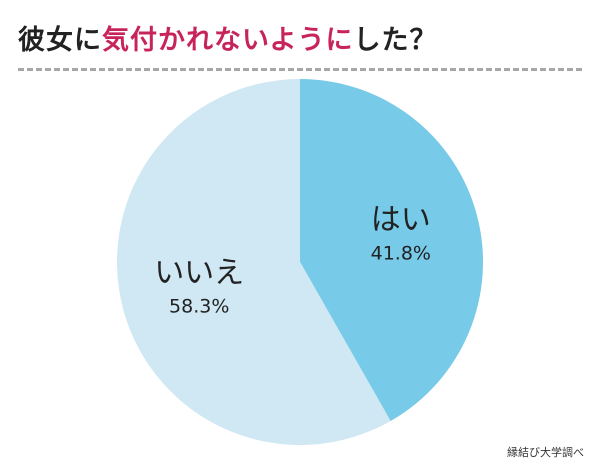 Image resolution: width=600 pixels, height=470 pixels. I want to click on source-note: 縁結び大学調べ, so click(545, 452).